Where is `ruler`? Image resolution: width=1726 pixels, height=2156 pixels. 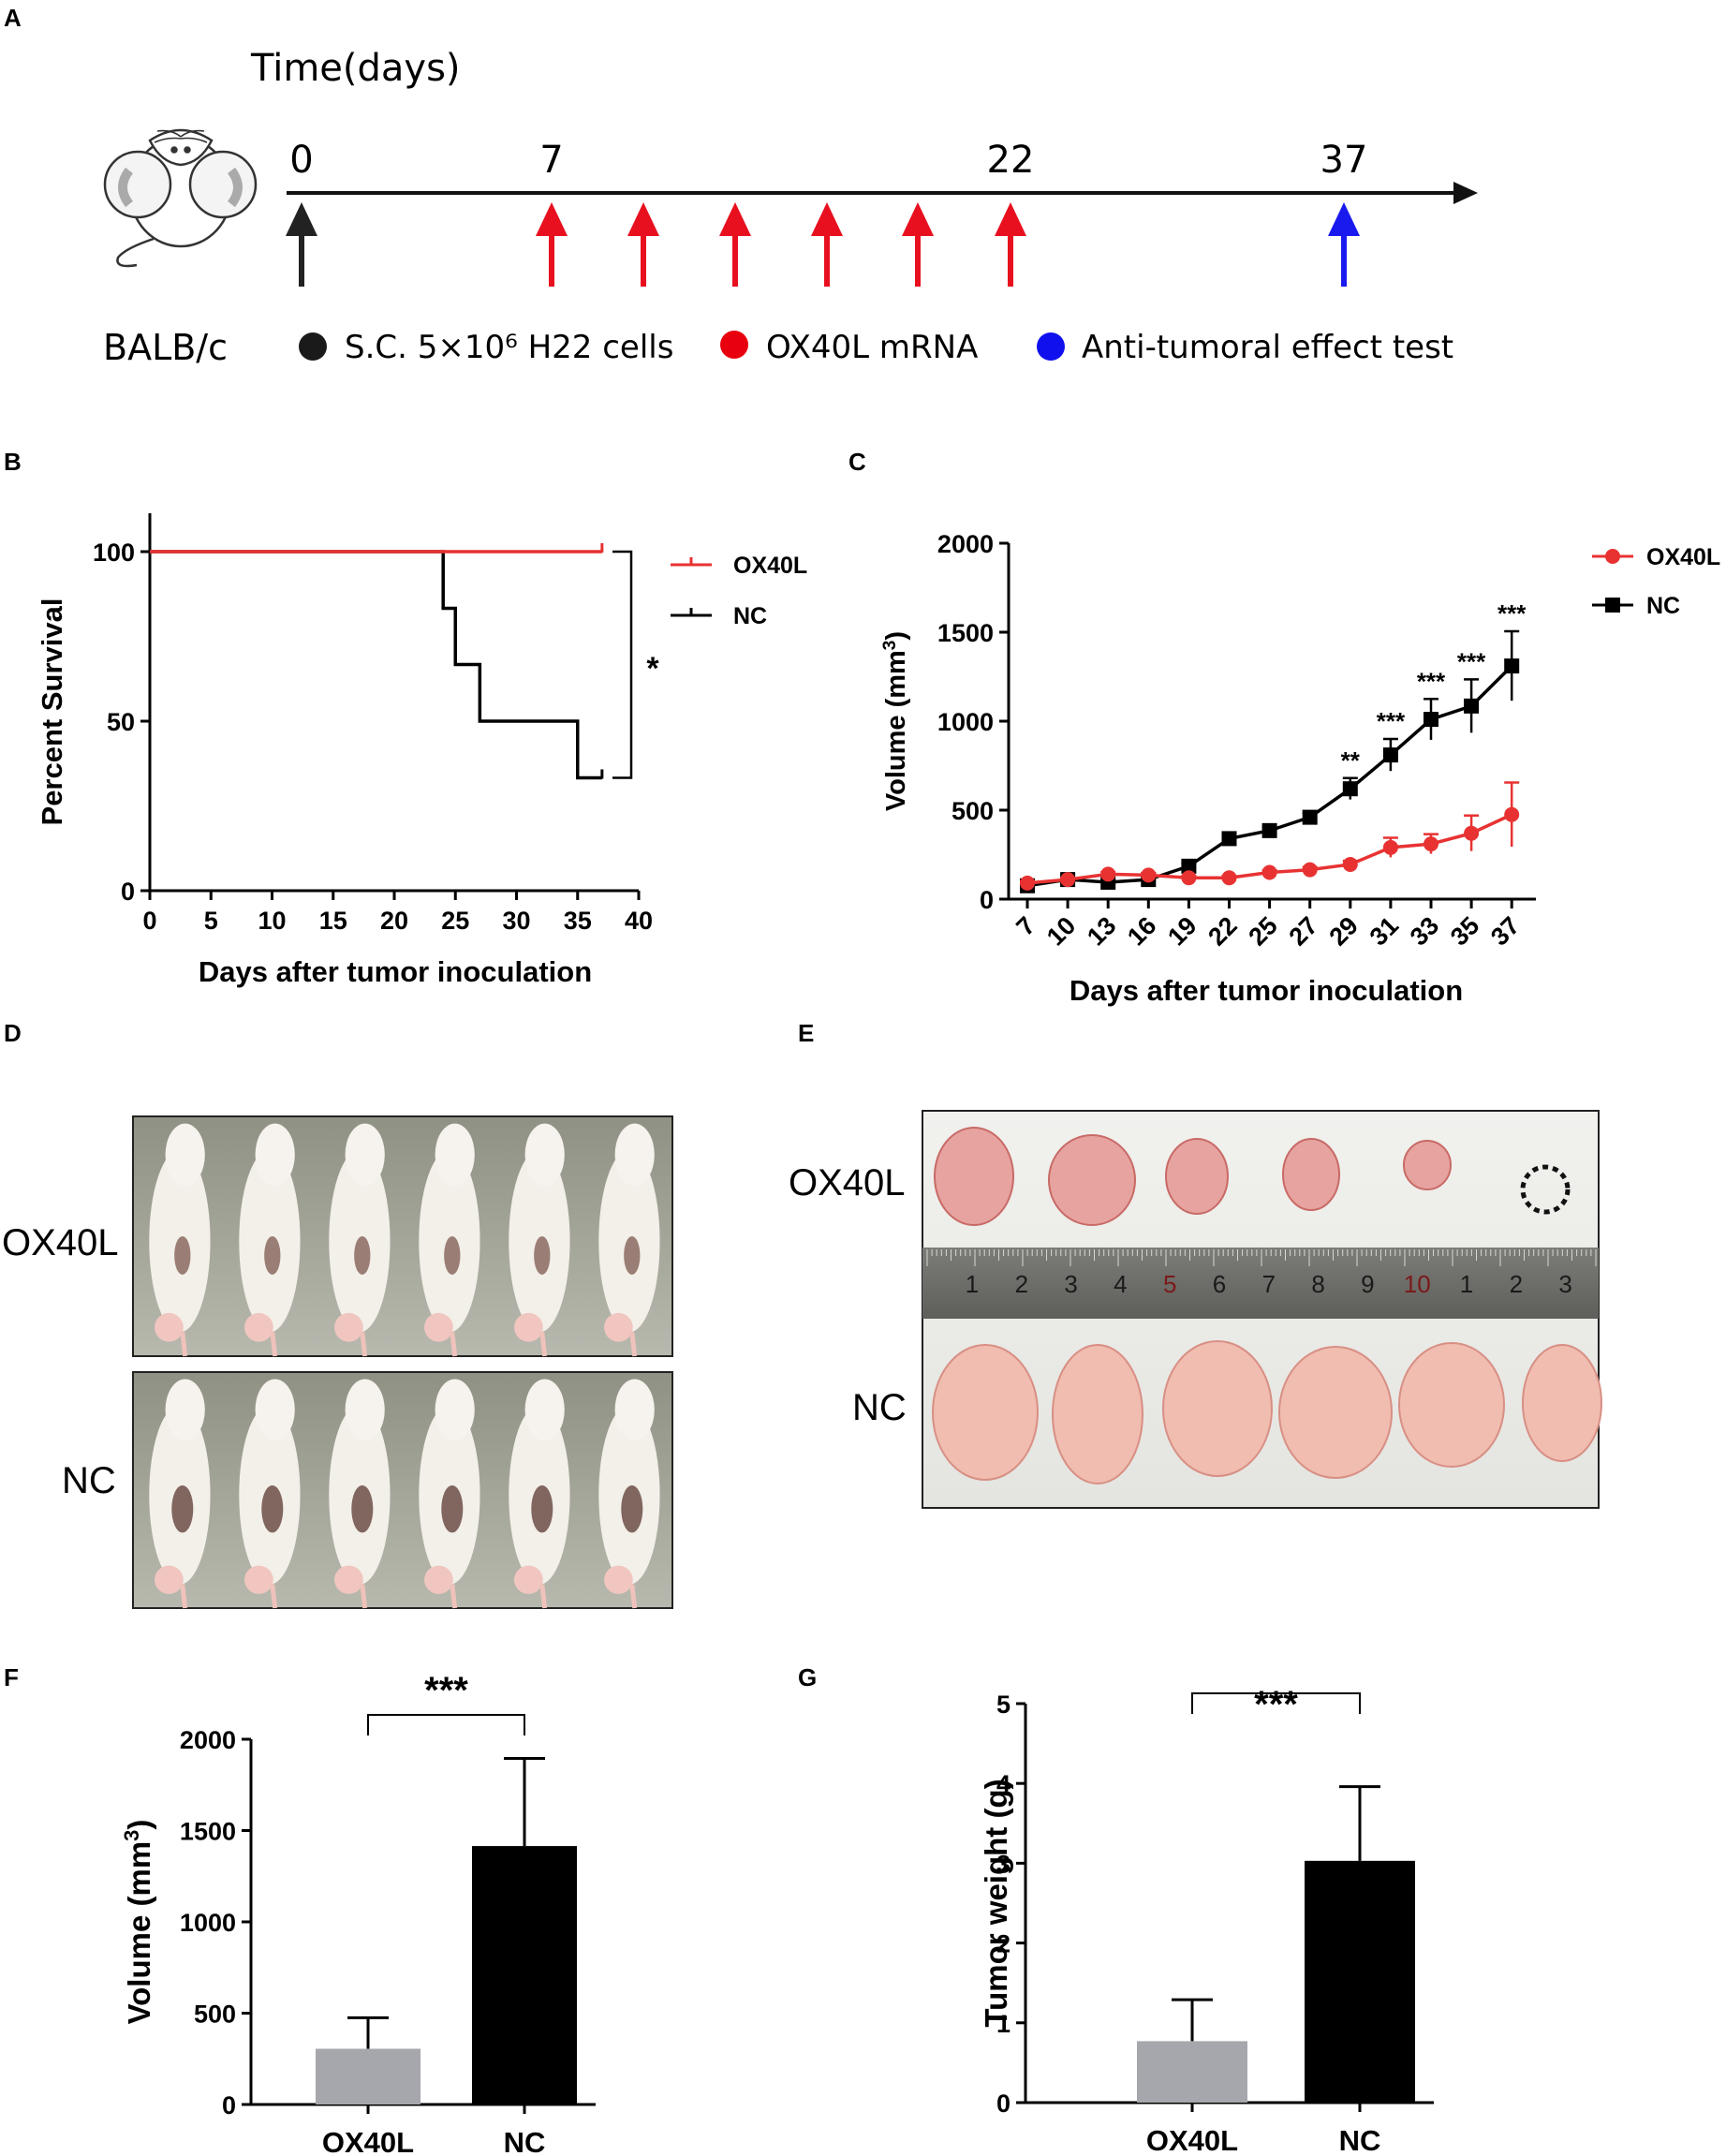
ruler is located at coordinates (1260, 1283).